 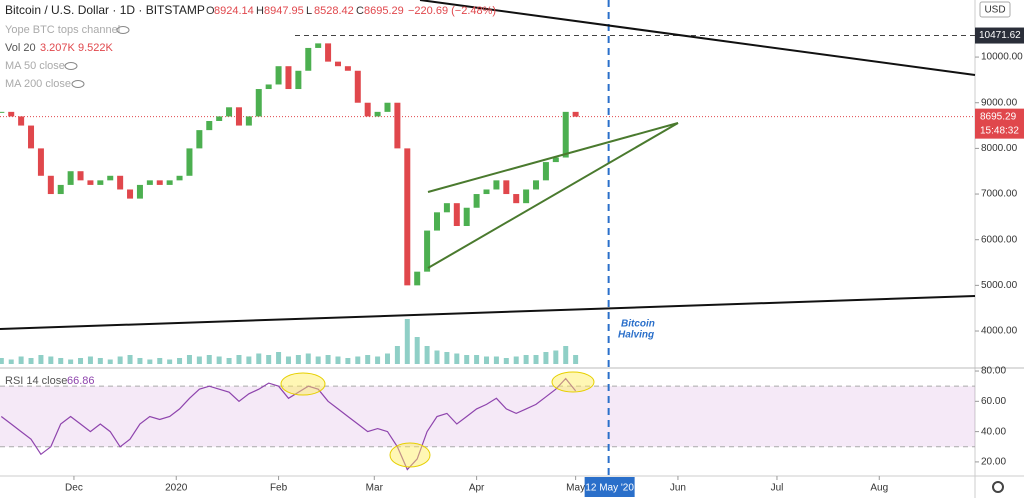 What do you see at coordinates (452, 11) in the screenshot?
I see `change: −220.69 (−2.48%)` at bounding box center [452, 11].